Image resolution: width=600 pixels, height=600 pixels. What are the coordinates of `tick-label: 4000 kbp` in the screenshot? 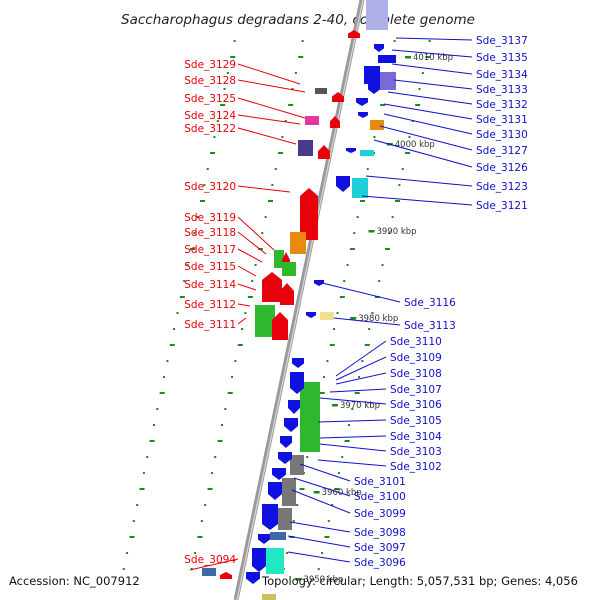 It's located at (415, 145).